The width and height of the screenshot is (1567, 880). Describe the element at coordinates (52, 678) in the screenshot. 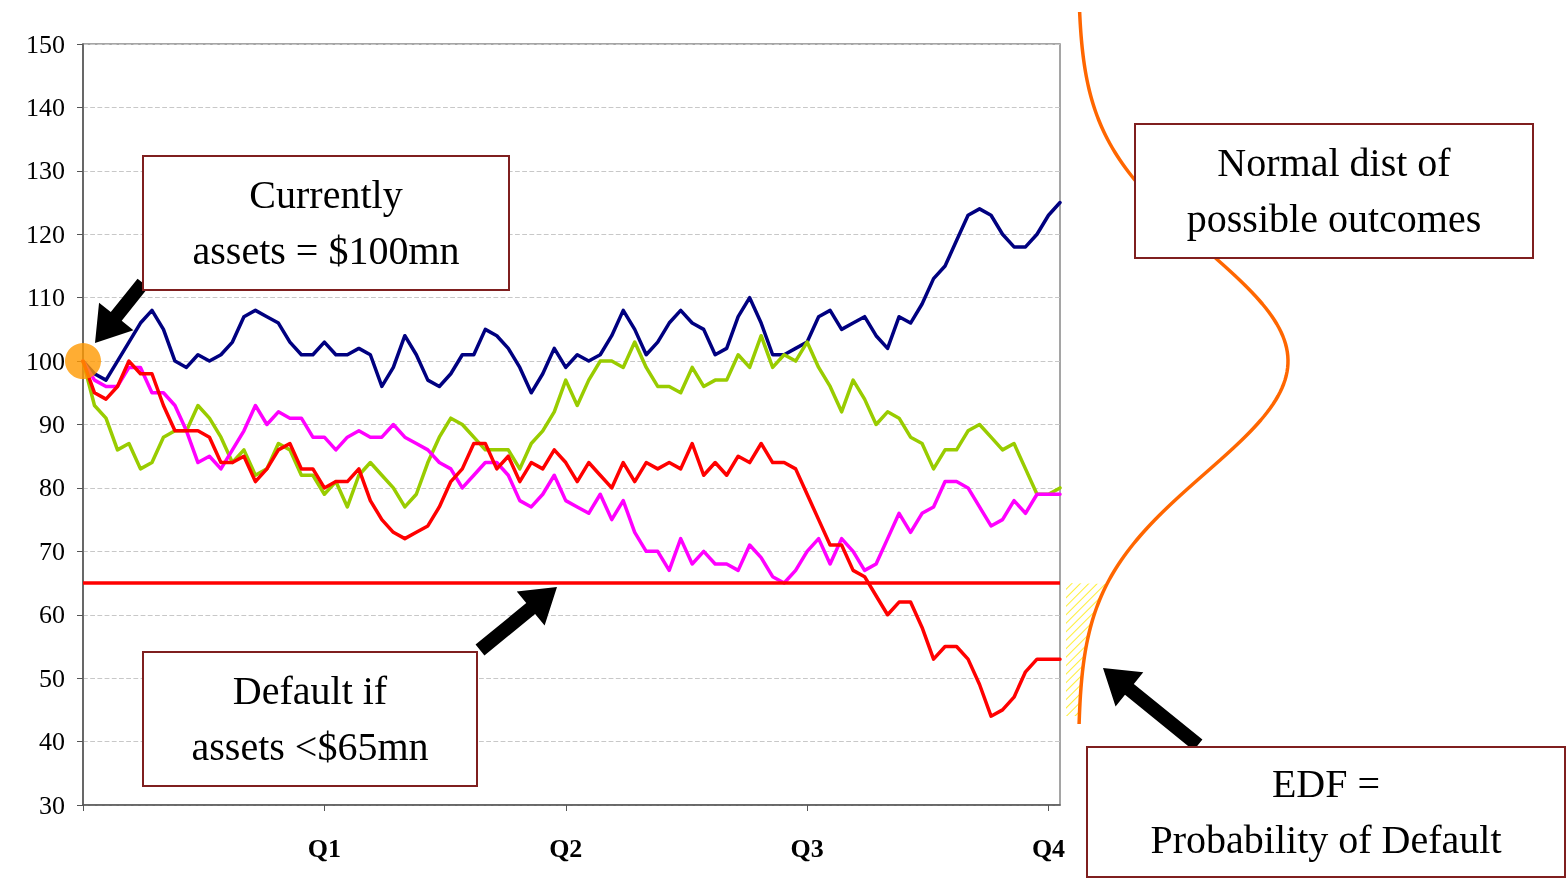

I see `y-tick-label: 50` at that location.